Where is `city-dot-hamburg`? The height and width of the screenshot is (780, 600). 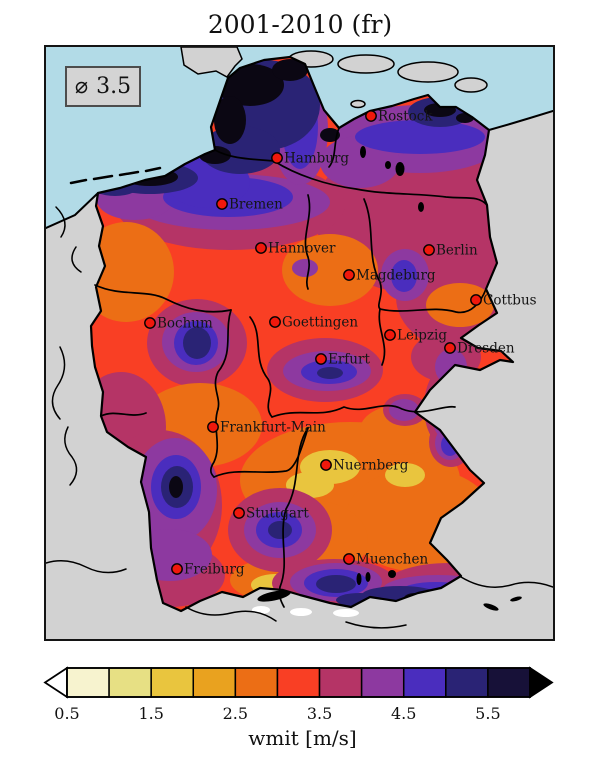 city-dot-hamburg is located at coordinates (277, 158).